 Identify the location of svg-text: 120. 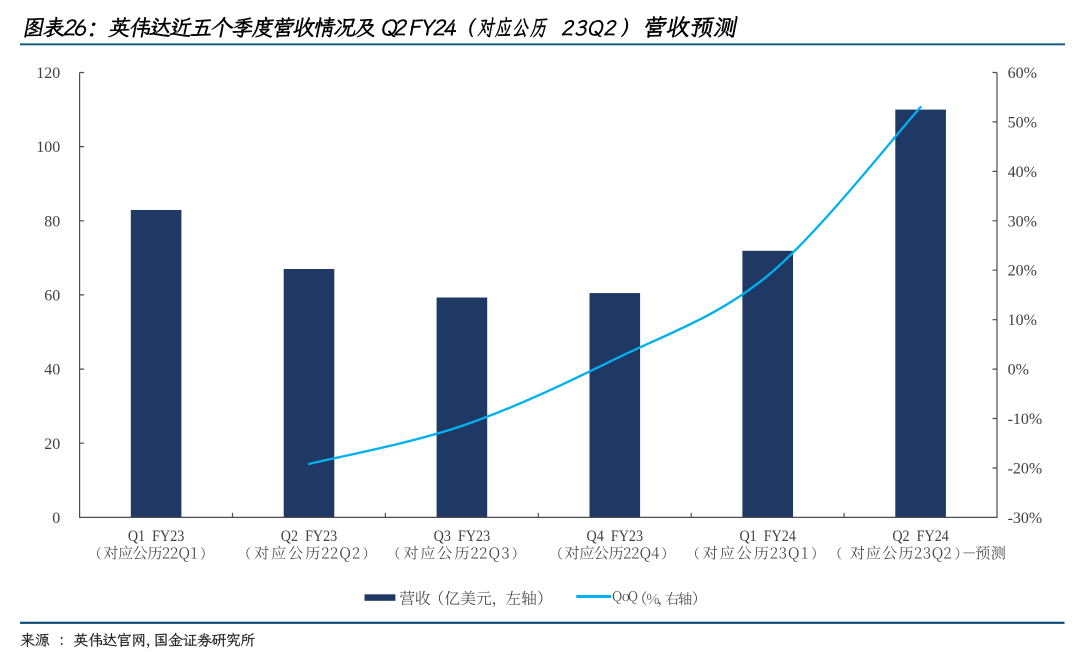
(48, 73).